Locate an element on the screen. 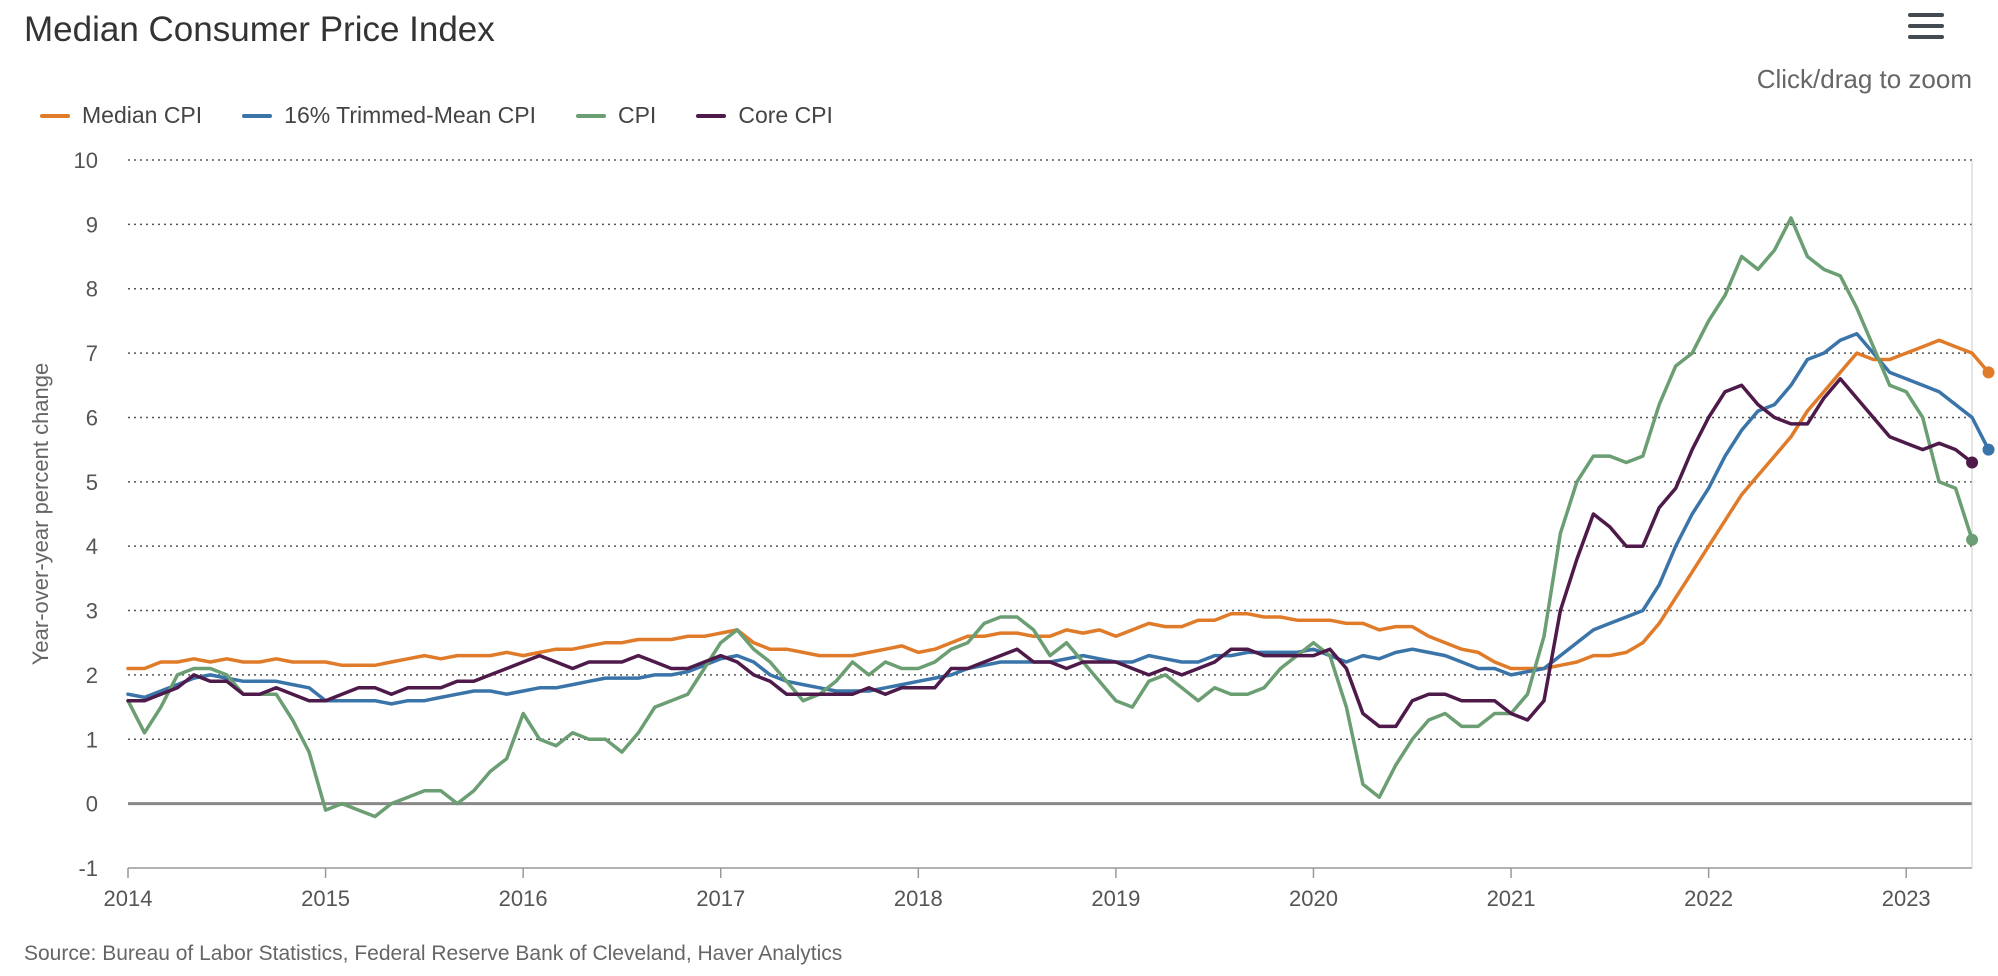  y-tick-label: 4 is located at coordinates (92, 546).